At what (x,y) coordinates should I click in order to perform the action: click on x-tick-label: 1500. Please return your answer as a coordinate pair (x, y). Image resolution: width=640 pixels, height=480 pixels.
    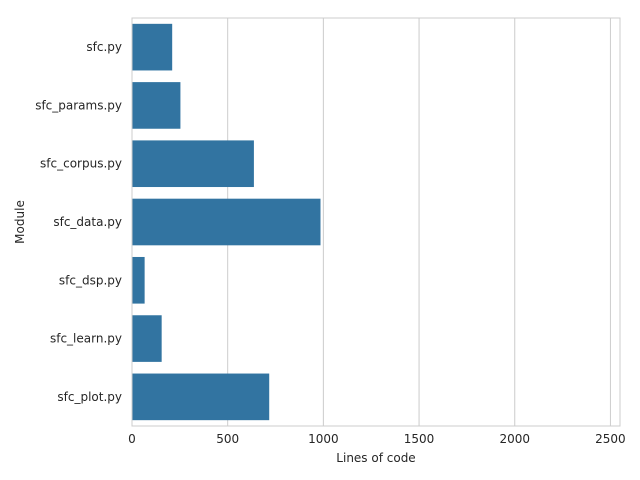
    Looking at the image, I should click on (419, 439).